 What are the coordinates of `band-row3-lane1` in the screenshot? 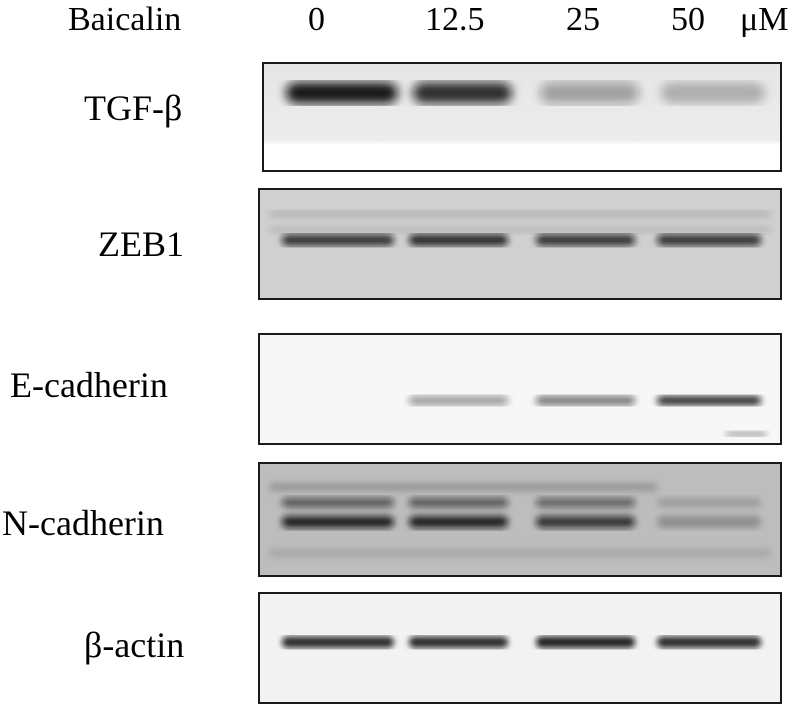 It's located at (458, 522).